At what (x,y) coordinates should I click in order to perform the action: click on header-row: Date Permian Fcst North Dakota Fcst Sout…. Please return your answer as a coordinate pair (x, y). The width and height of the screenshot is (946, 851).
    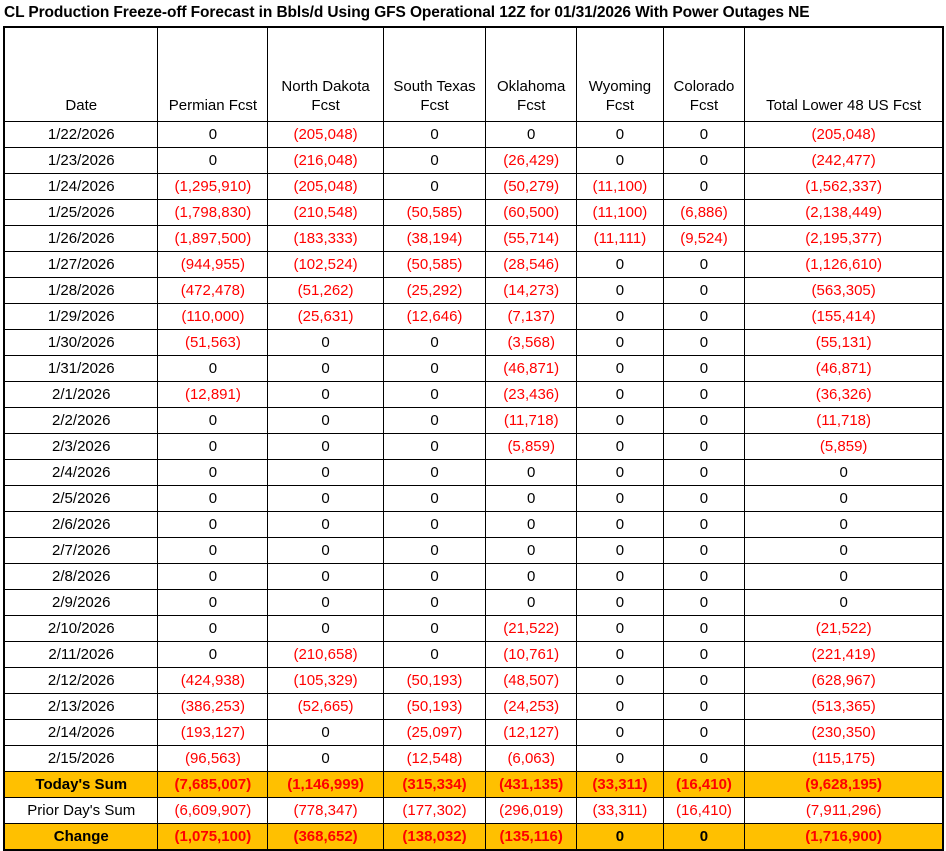
    Looking at the image, I should click on (473, 74).